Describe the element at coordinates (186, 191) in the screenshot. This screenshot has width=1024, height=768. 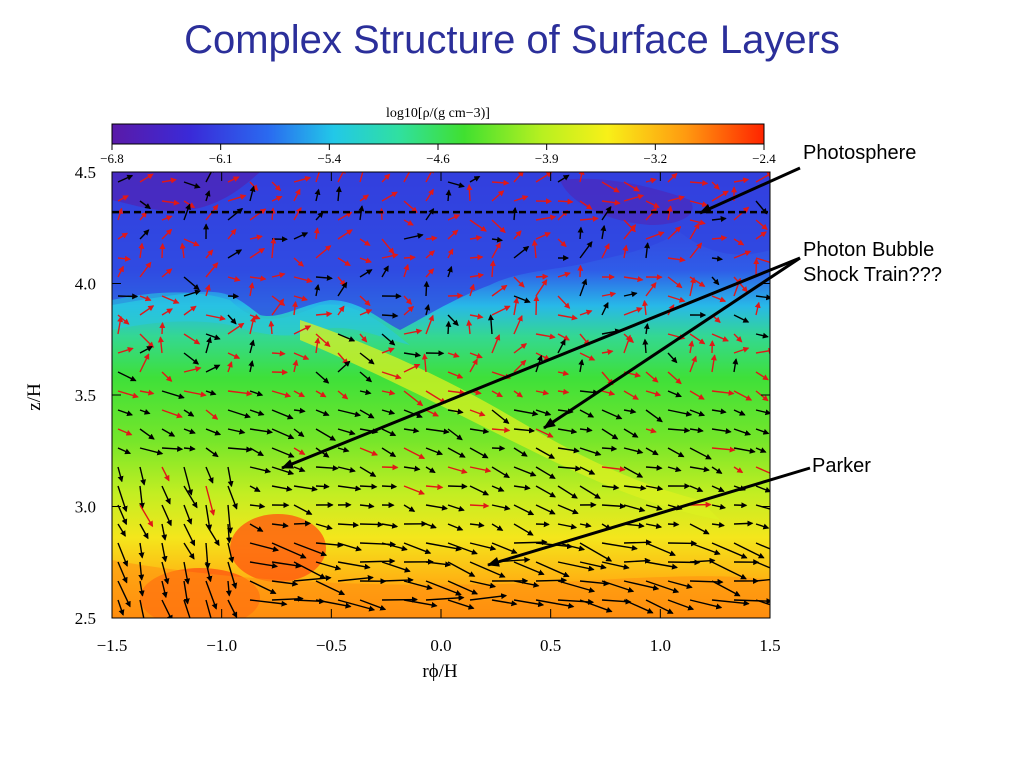
I see `violet-patch` at that location.